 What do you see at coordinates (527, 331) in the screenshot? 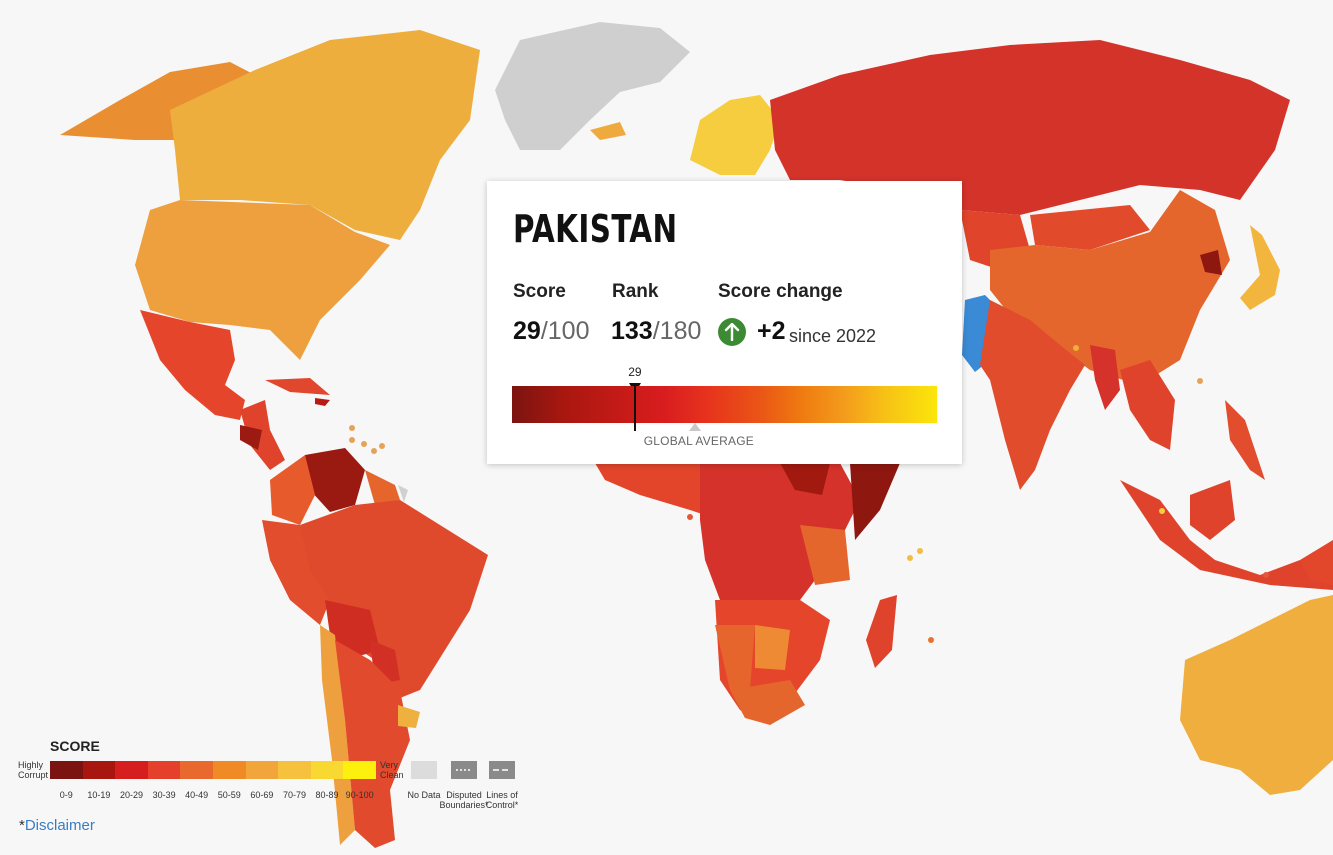
I see `score-number: 29` at bounding box center [527, 331].